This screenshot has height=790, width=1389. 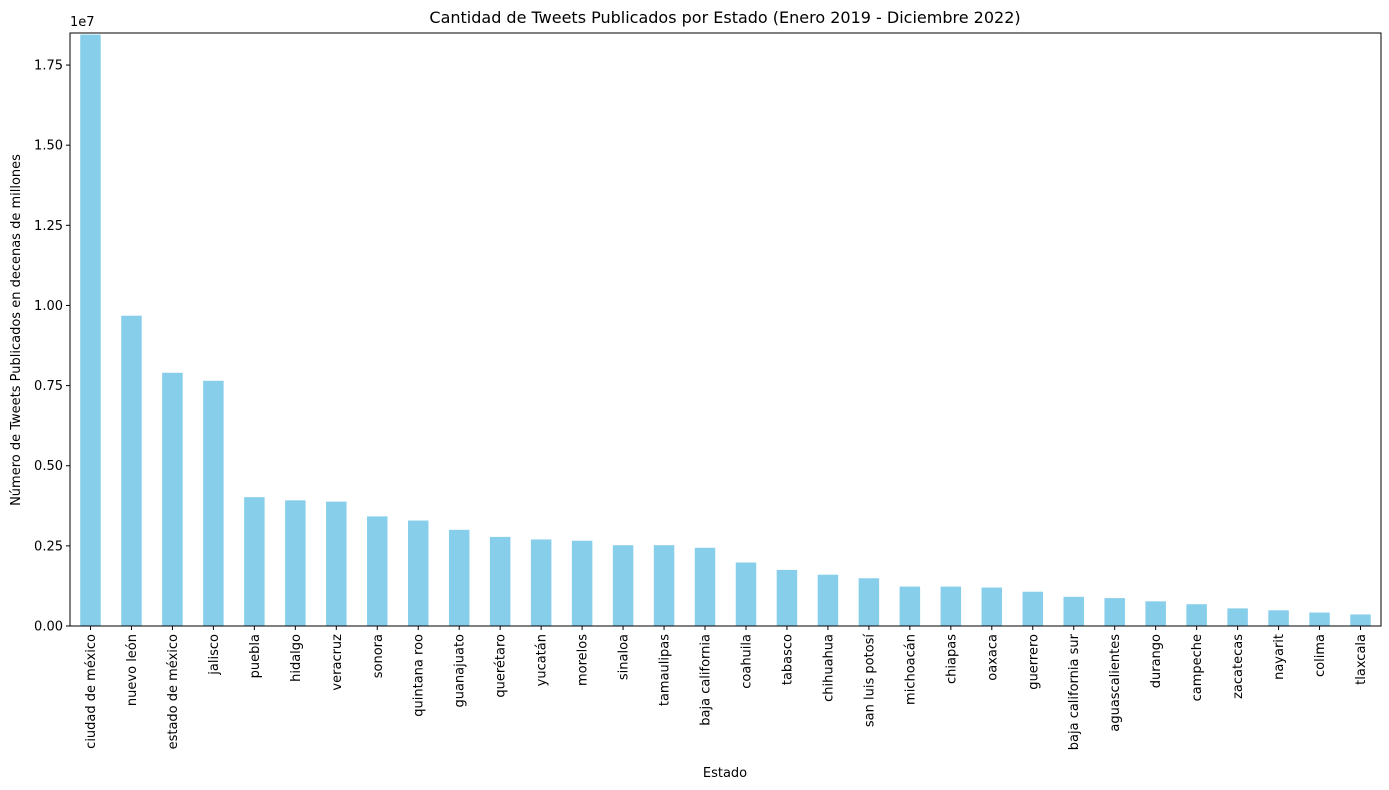 What do you see at coordinates (48, 66) in the screenshot?
I see `y-tick-label: 1.75` at bounding box center [48, 66].